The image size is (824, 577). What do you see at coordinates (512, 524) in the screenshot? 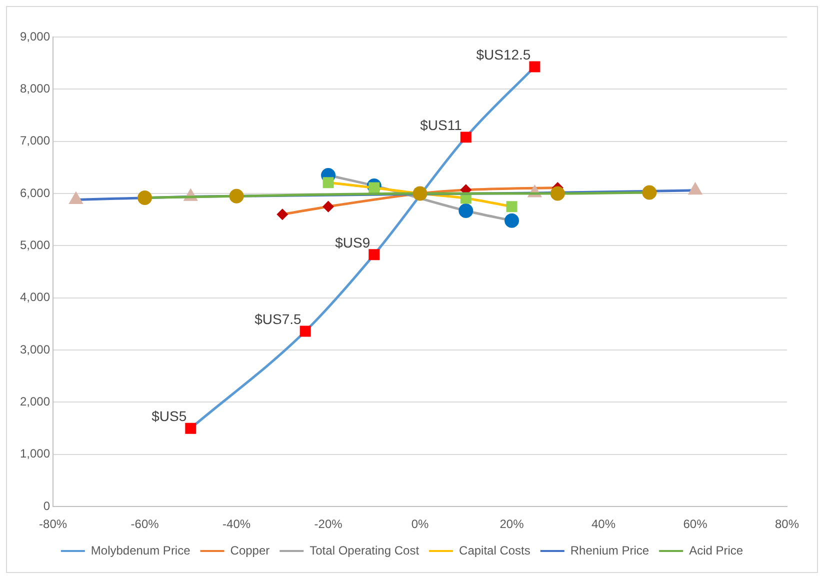
I see `x-tick-label: 20%` at bounding box center [512, 524].